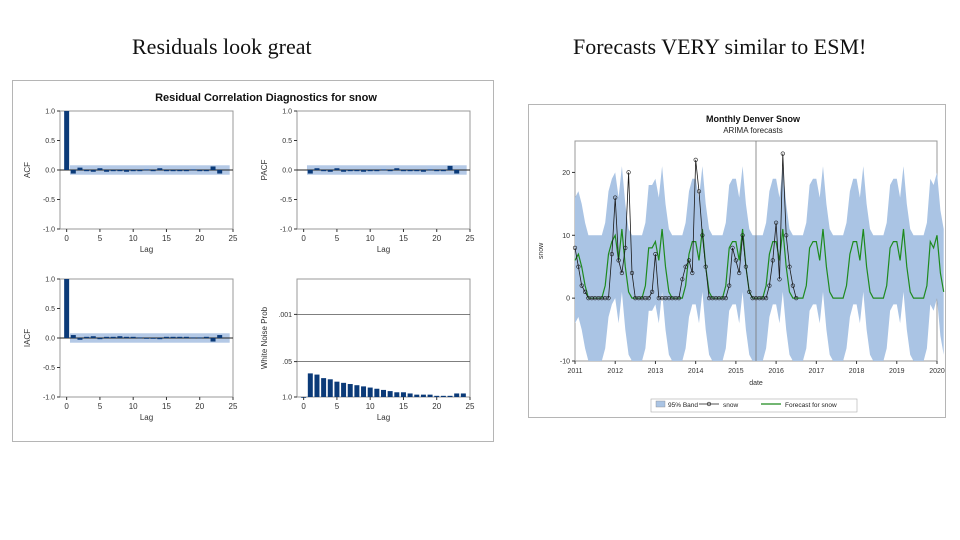  I want to click on x-tick-label: 2020, so click(937, 371).